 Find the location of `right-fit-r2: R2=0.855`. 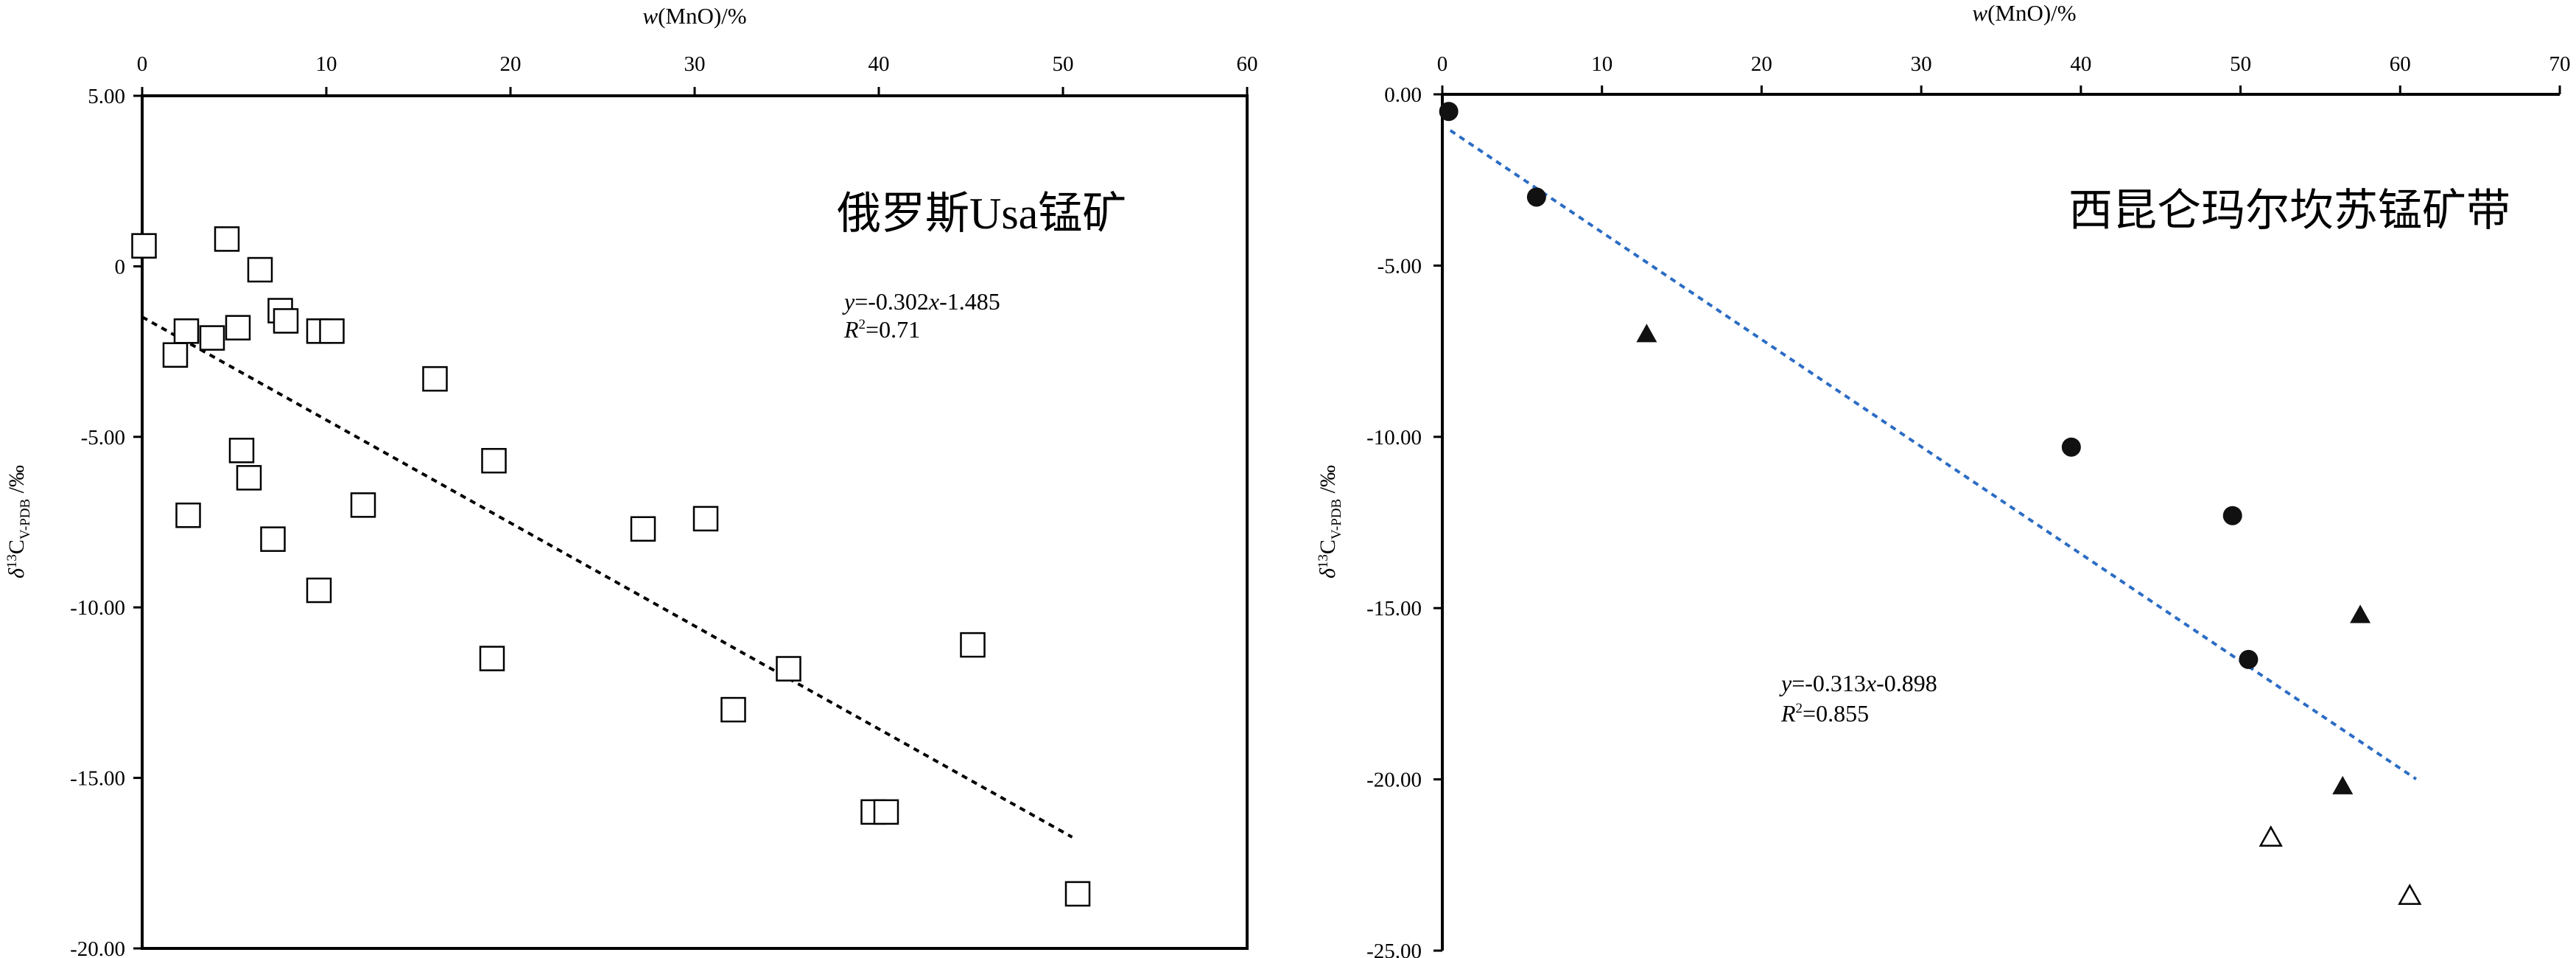

right-fit-r2: R2=0.855 is located at coordinates (1825, 713).